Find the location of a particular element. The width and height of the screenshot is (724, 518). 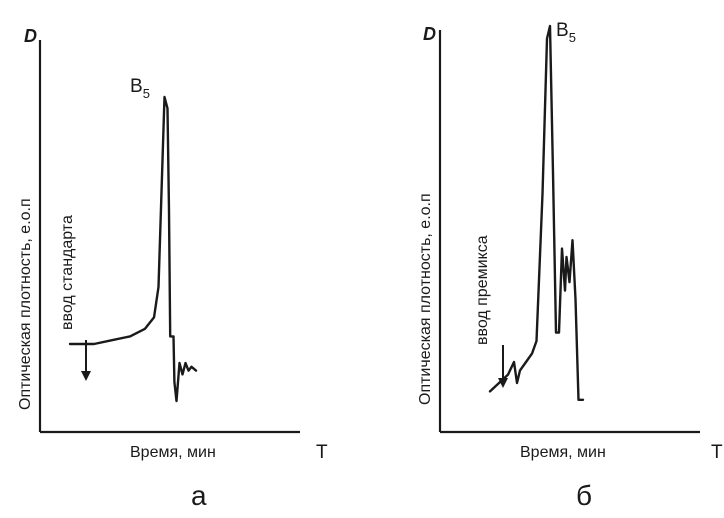

panel-b-peak-label: B5 is located at coordinates (566, 32).